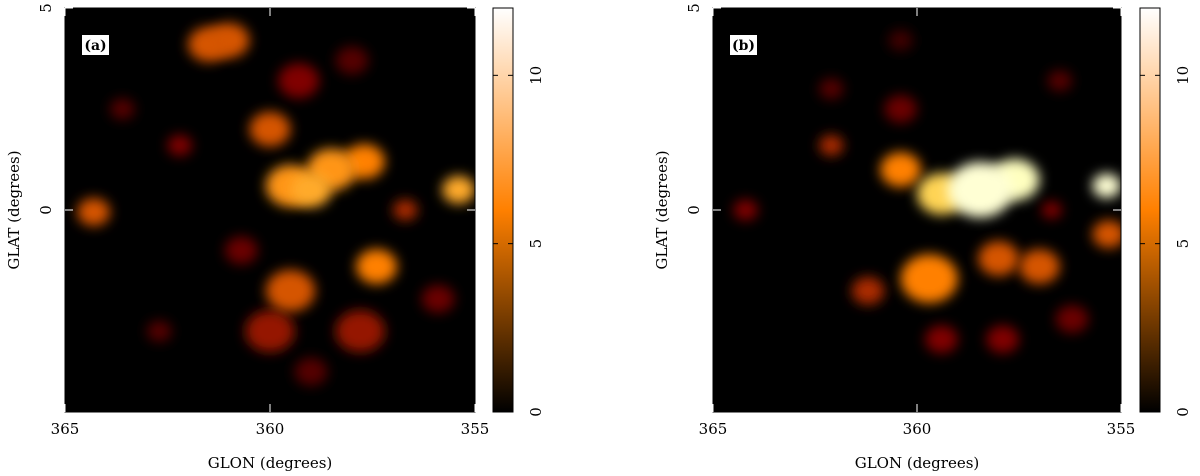 The image size is (1200, 476). I want to click on panel-label: (b), so click(743, 46).